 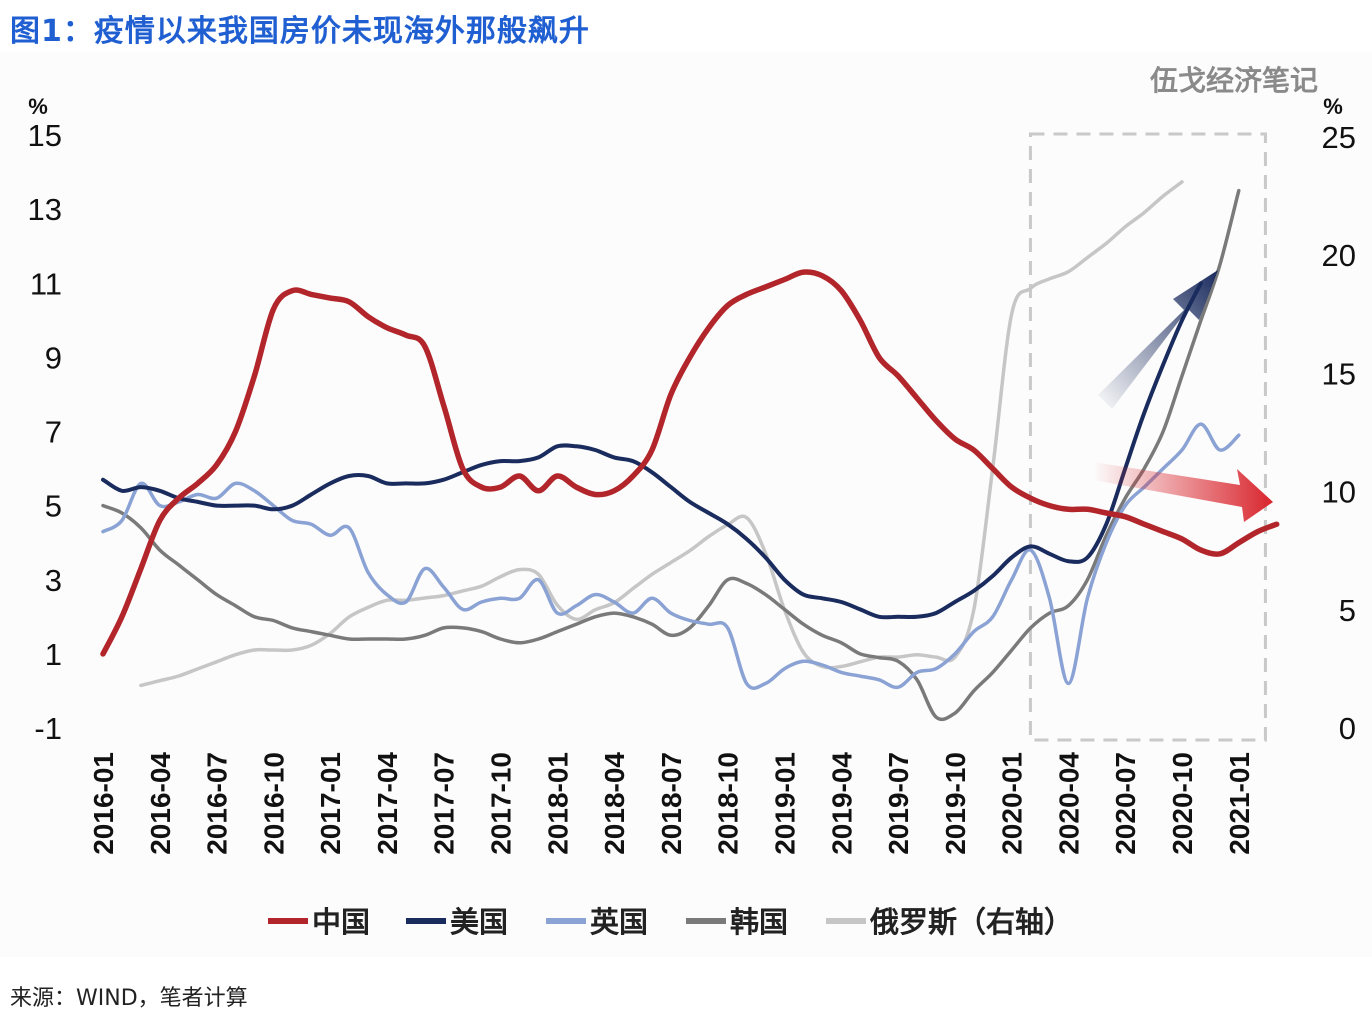 What do you see at coordinates (273, 803) in the screenshot?
I see `x-tick-label: 2016-10` at bounding box center [273, 803].